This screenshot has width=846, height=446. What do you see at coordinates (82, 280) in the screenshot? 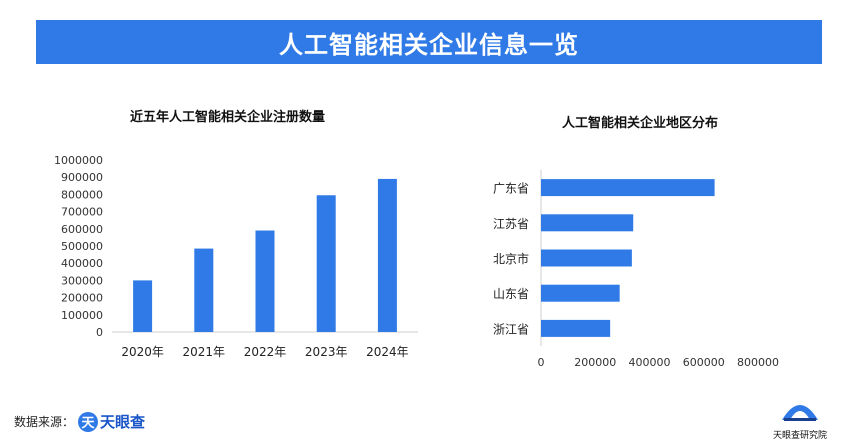
I see `y-tick-label: 300000` at bounding box center [82, 280].